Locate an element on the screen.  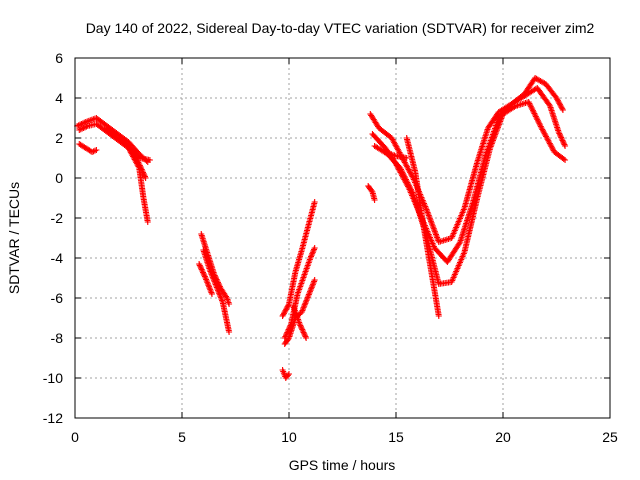
x-tick-label: 0 is located at coordinates (75, 437).